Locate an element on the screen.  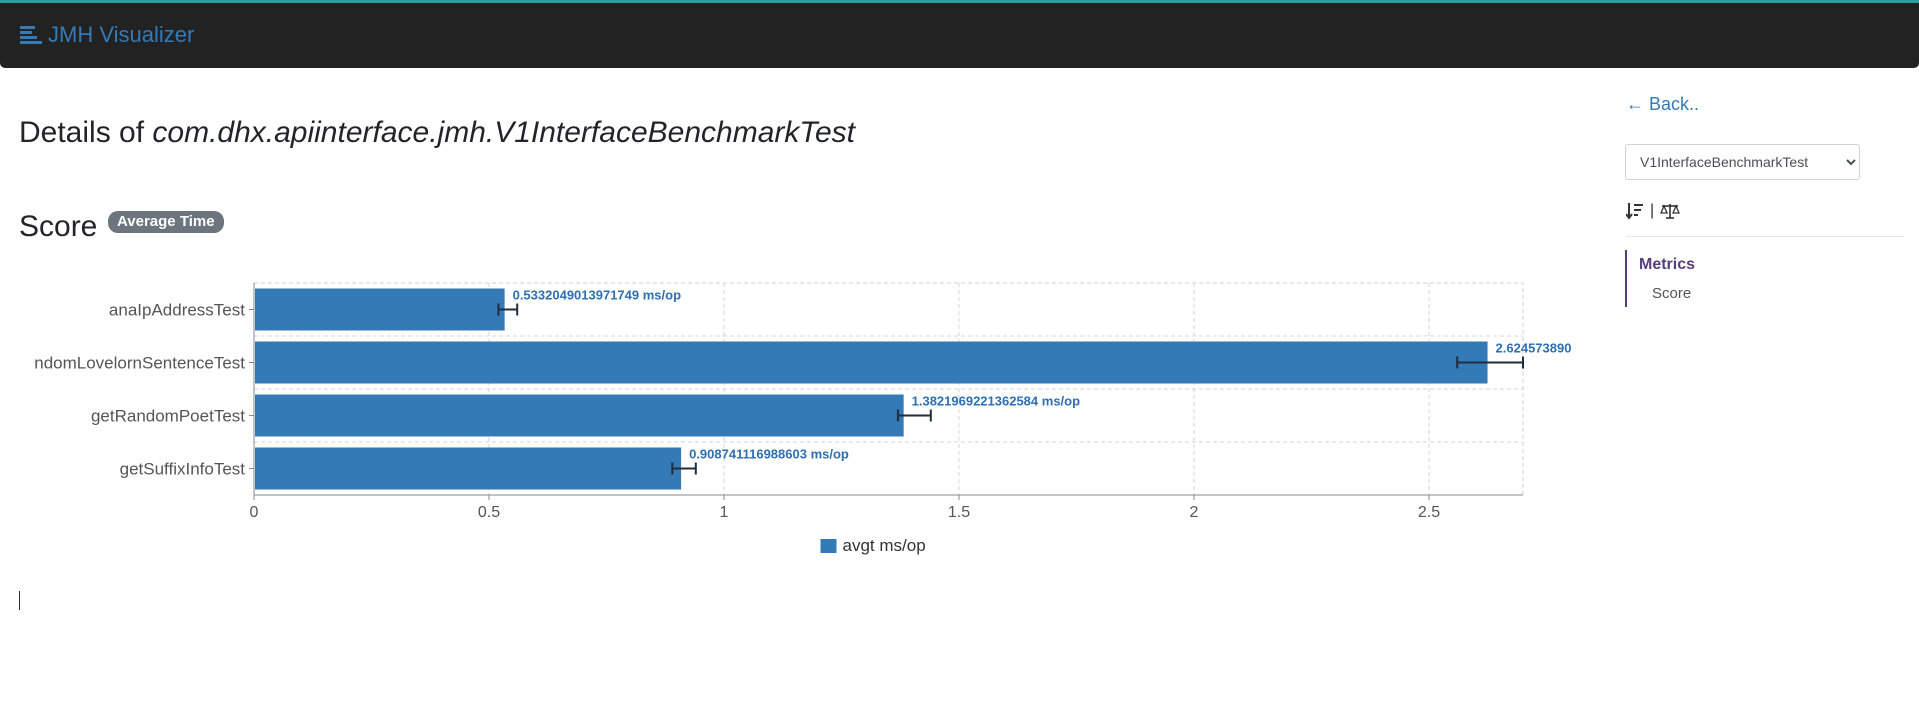
x-tick-label: 1 is located at coordinates (724, 512).